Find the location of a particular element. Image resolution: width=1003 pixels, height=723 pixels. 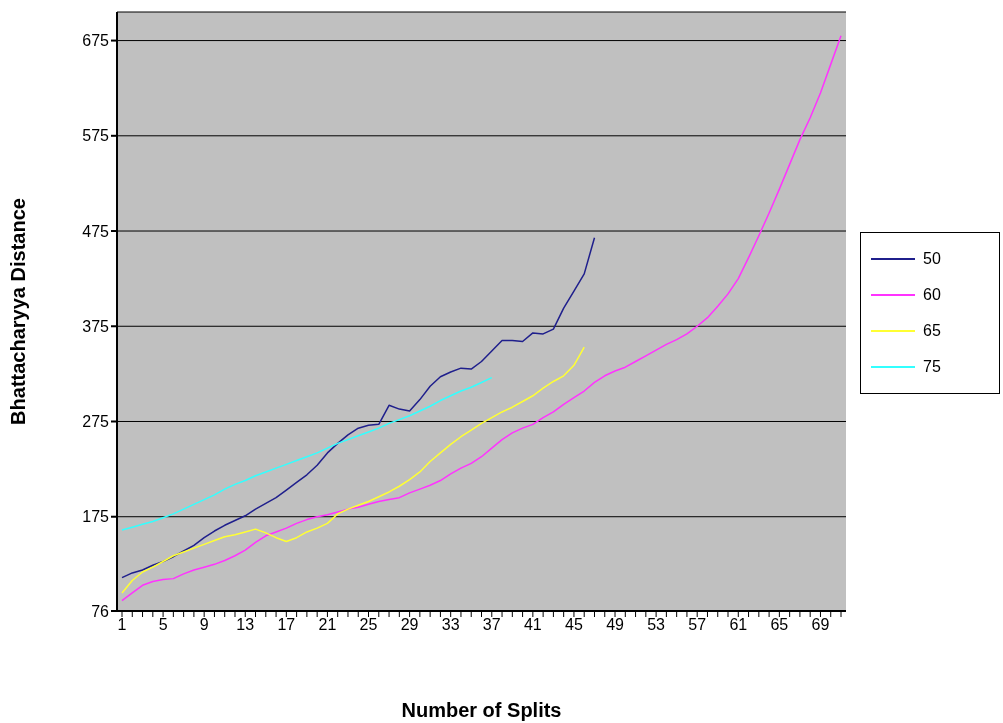

x-tick-label: 1 is located at coordinates (122, 625).